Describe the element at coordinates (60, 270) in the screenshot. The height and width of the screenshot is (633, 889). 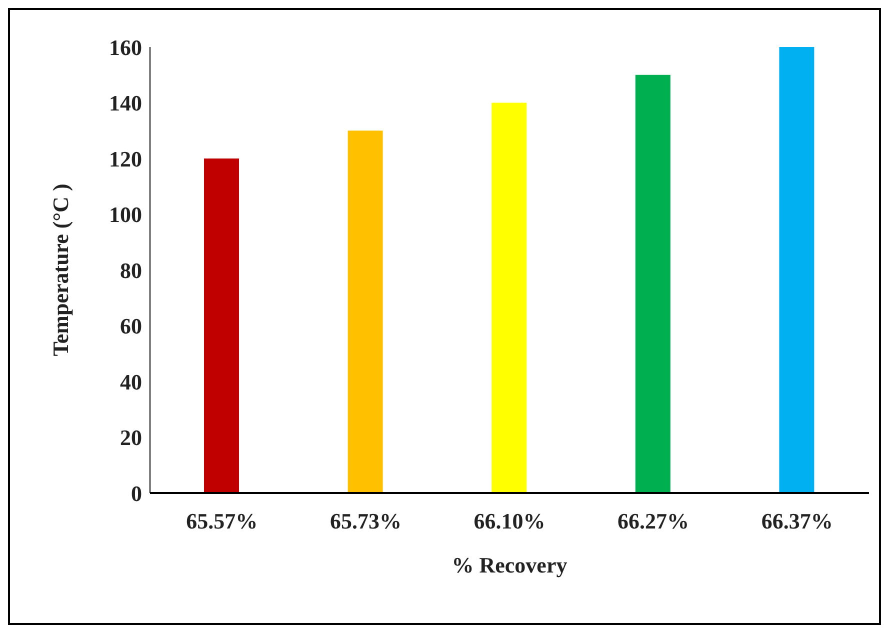
I see `y-axis-title: Temperature (°C )` at that location.